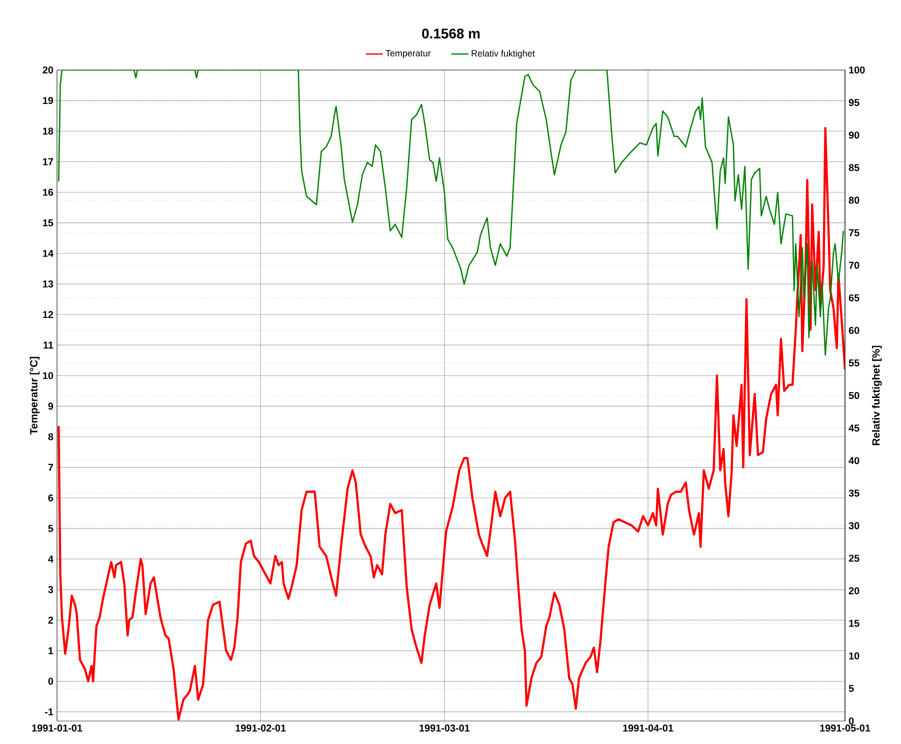 This screenshot has width=901, height=744. What do you see at coordinates (445, 728) in the screenshot?
I see `x-tick-label: 1991-03-01` at bounding box center [445, 728].